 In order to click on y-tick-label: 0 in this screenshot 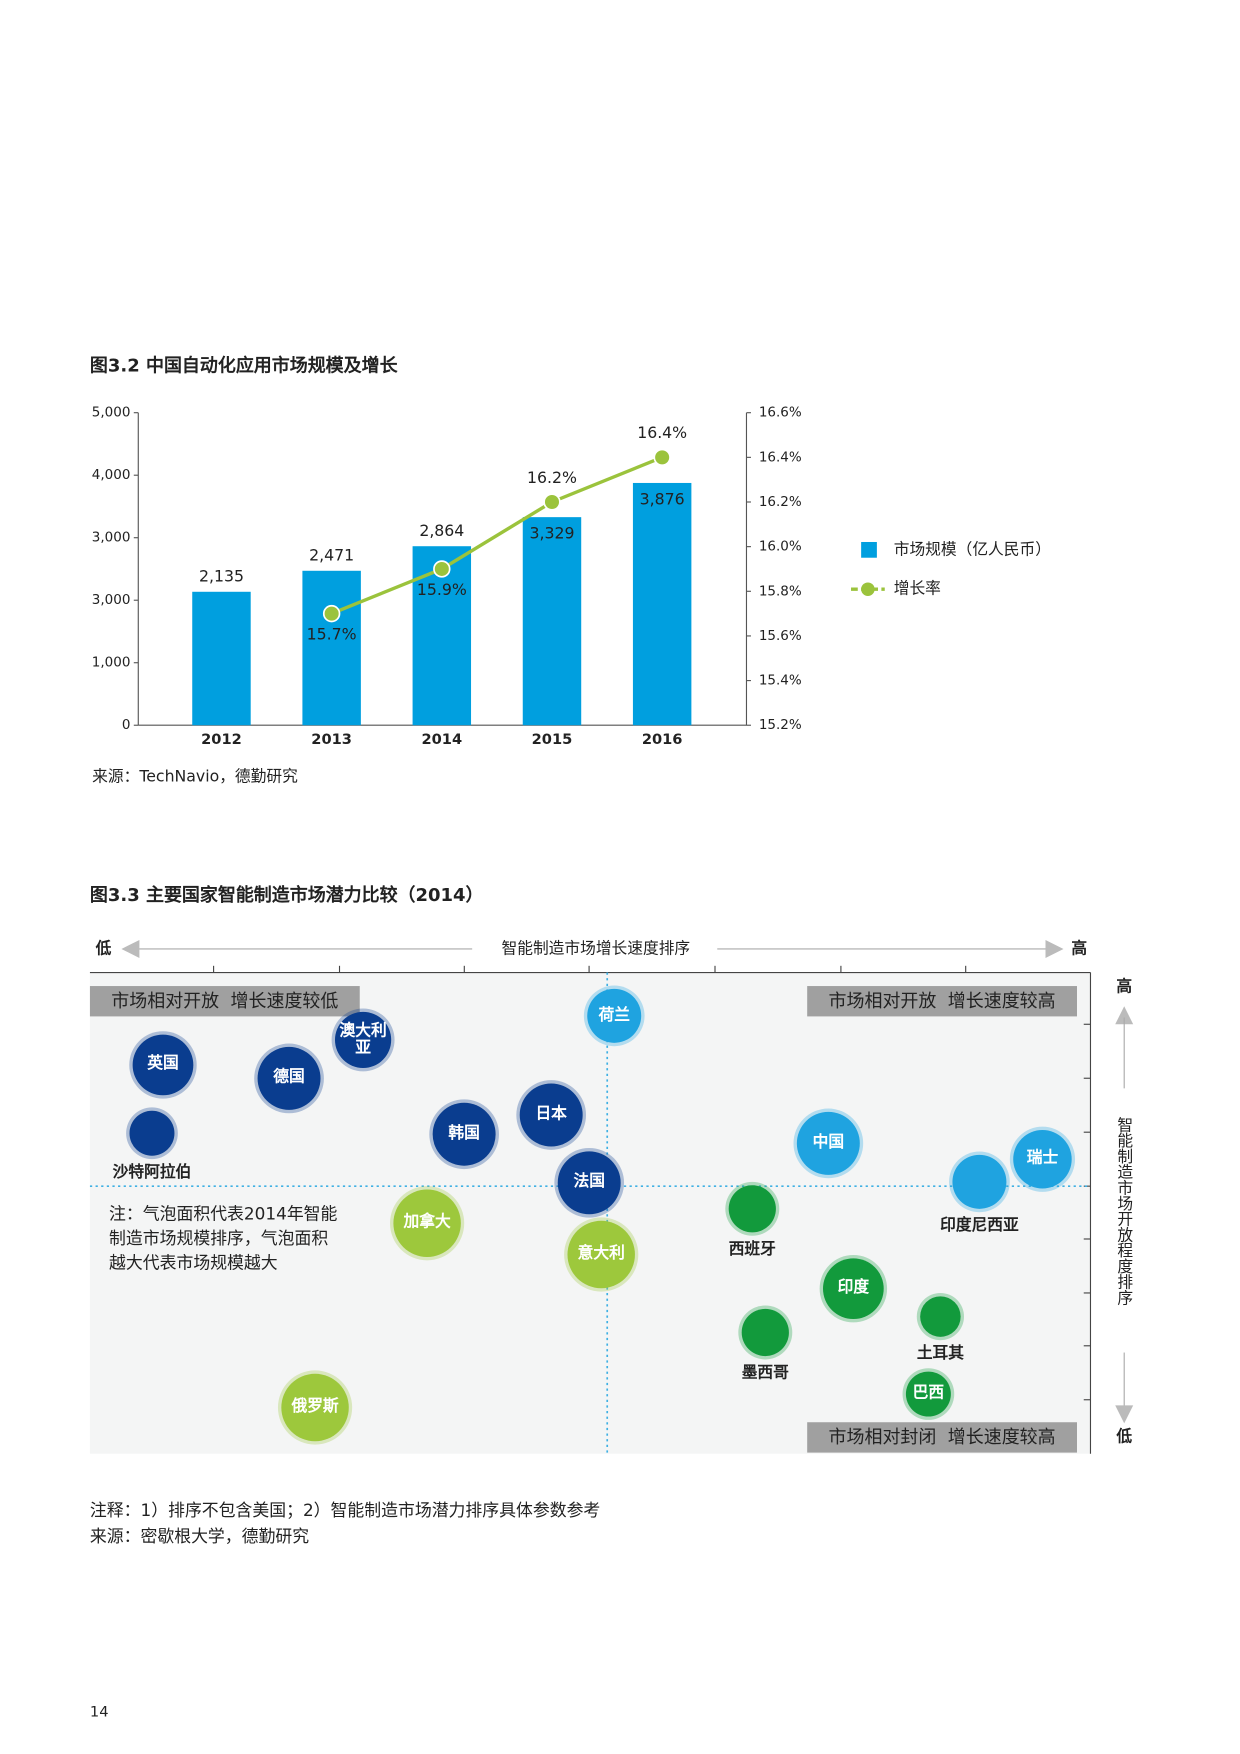, I will do `click(126, 725)`.